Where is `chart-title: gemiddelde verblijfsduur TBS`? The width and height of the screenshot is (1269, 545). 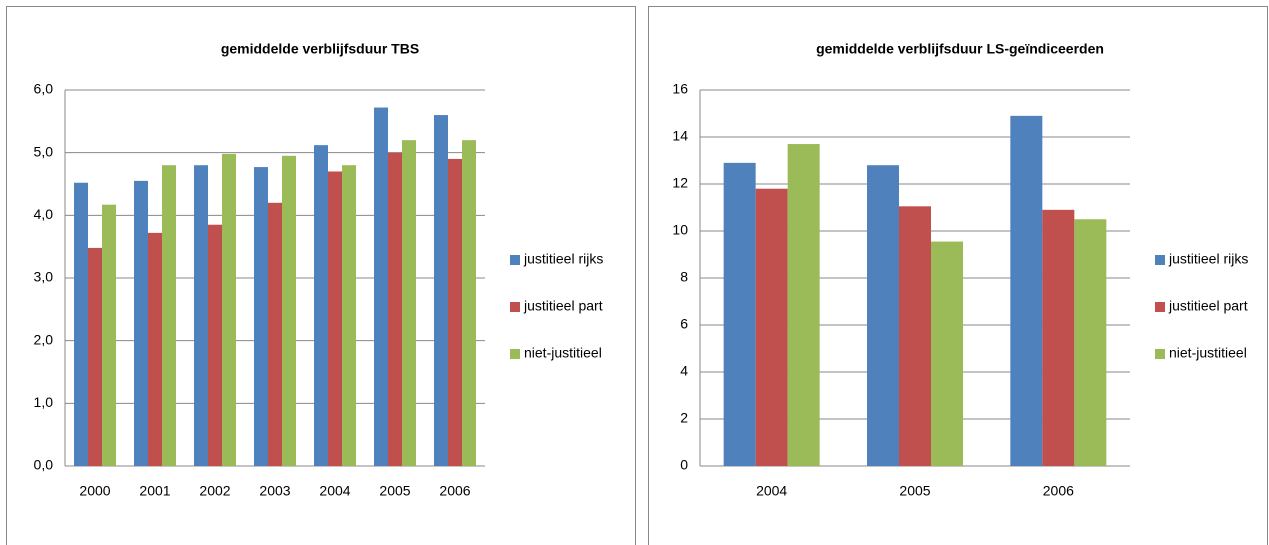 chart-title: gemiddelde verblijfsduur TBS is located at coordinates (320, 49).